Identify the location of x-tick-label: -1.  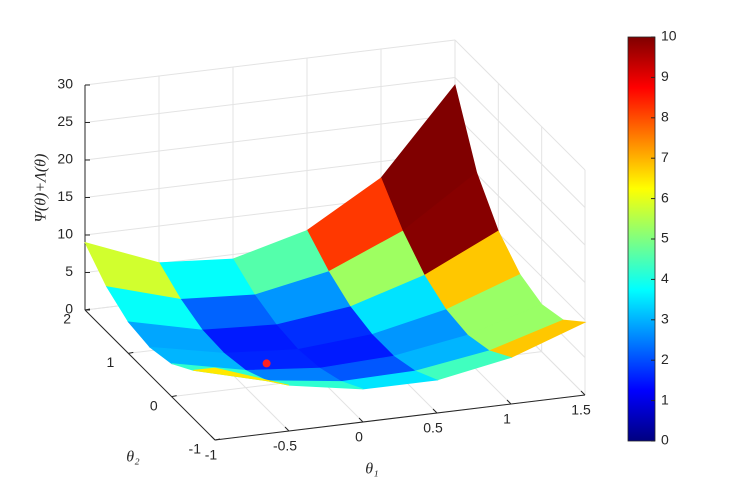
(211, 455).